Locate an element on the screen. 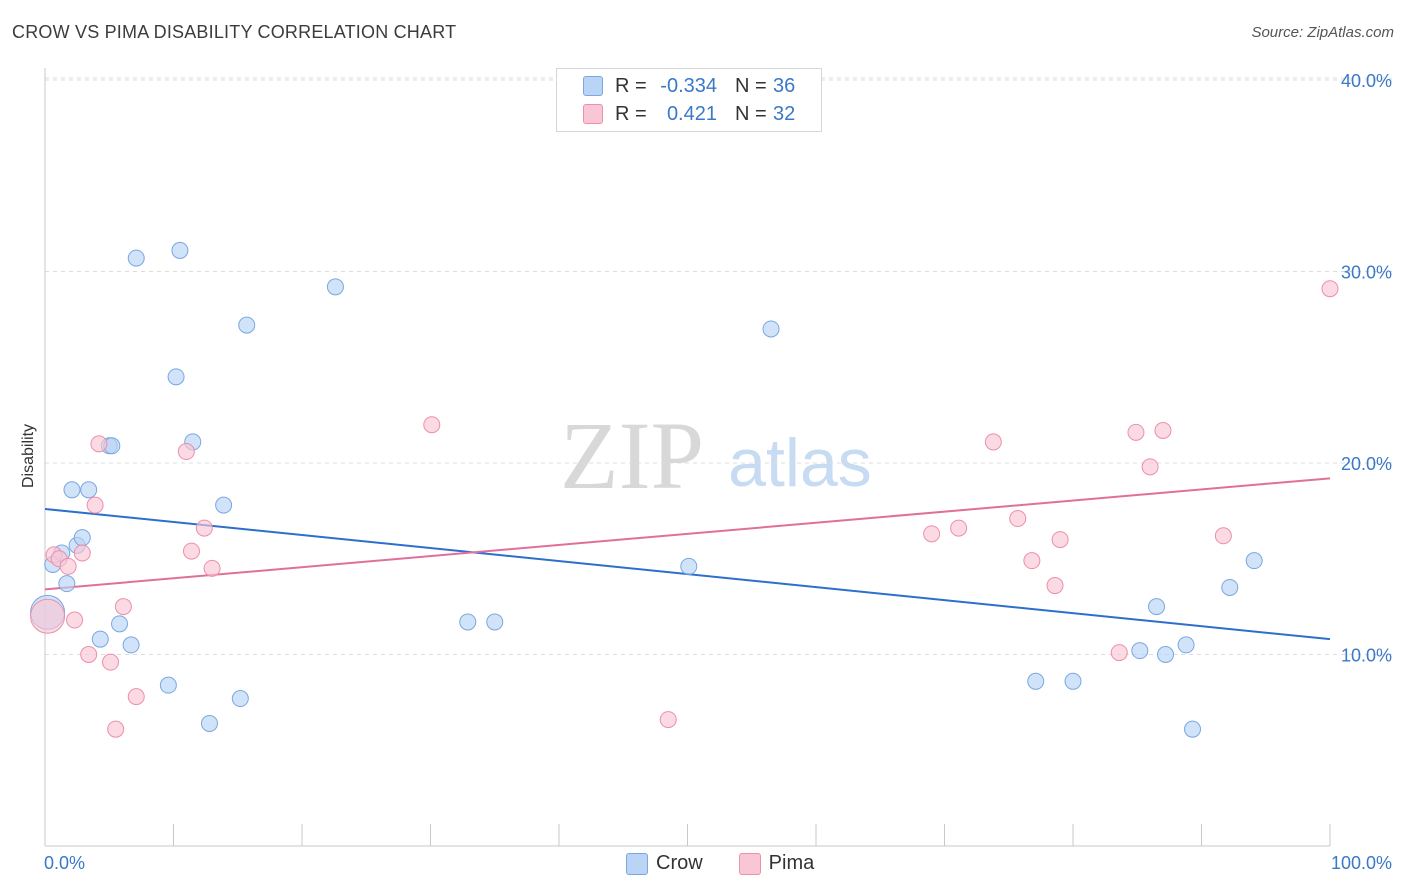 The image size is (1406, 892). pima-legend-swatch is located at coordinates (749, 863).